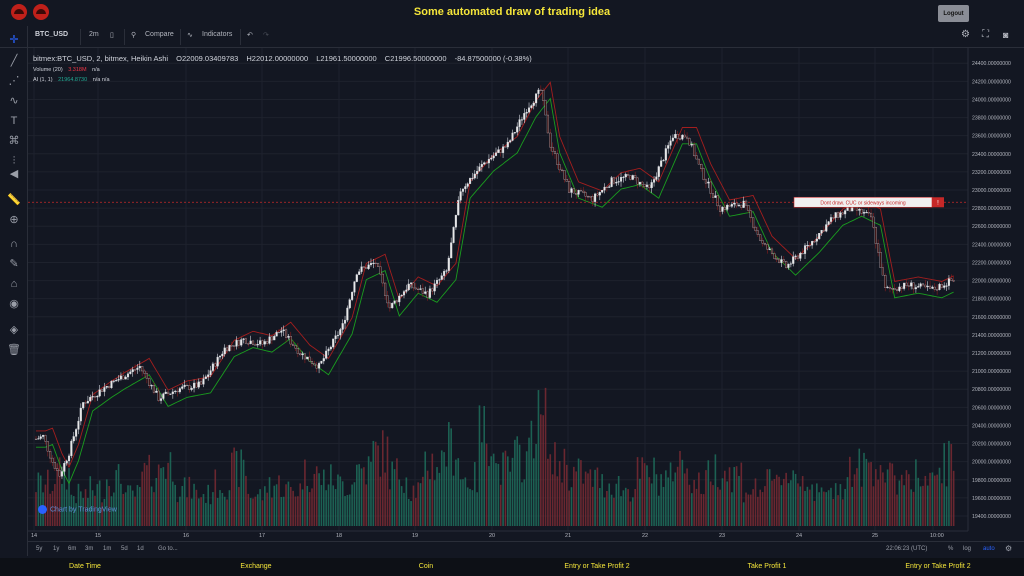 This screenshot has width=1024, height=576. I want to click on price-tick-label: 19600.00000000, so click(991, 499).